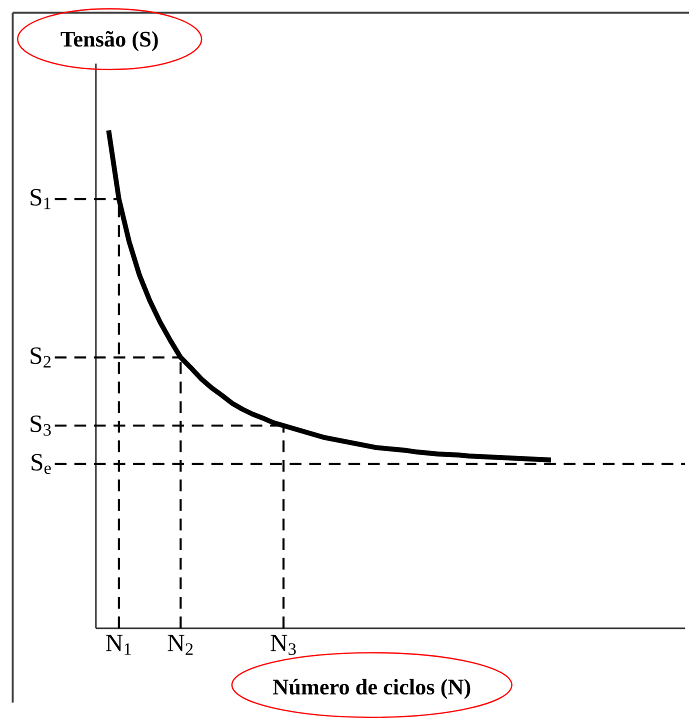  What do you see at coordinates (118, 644) in the screenshot?
I see `x-tick-label: N$_{1}$` at bounding box center [118, 644].